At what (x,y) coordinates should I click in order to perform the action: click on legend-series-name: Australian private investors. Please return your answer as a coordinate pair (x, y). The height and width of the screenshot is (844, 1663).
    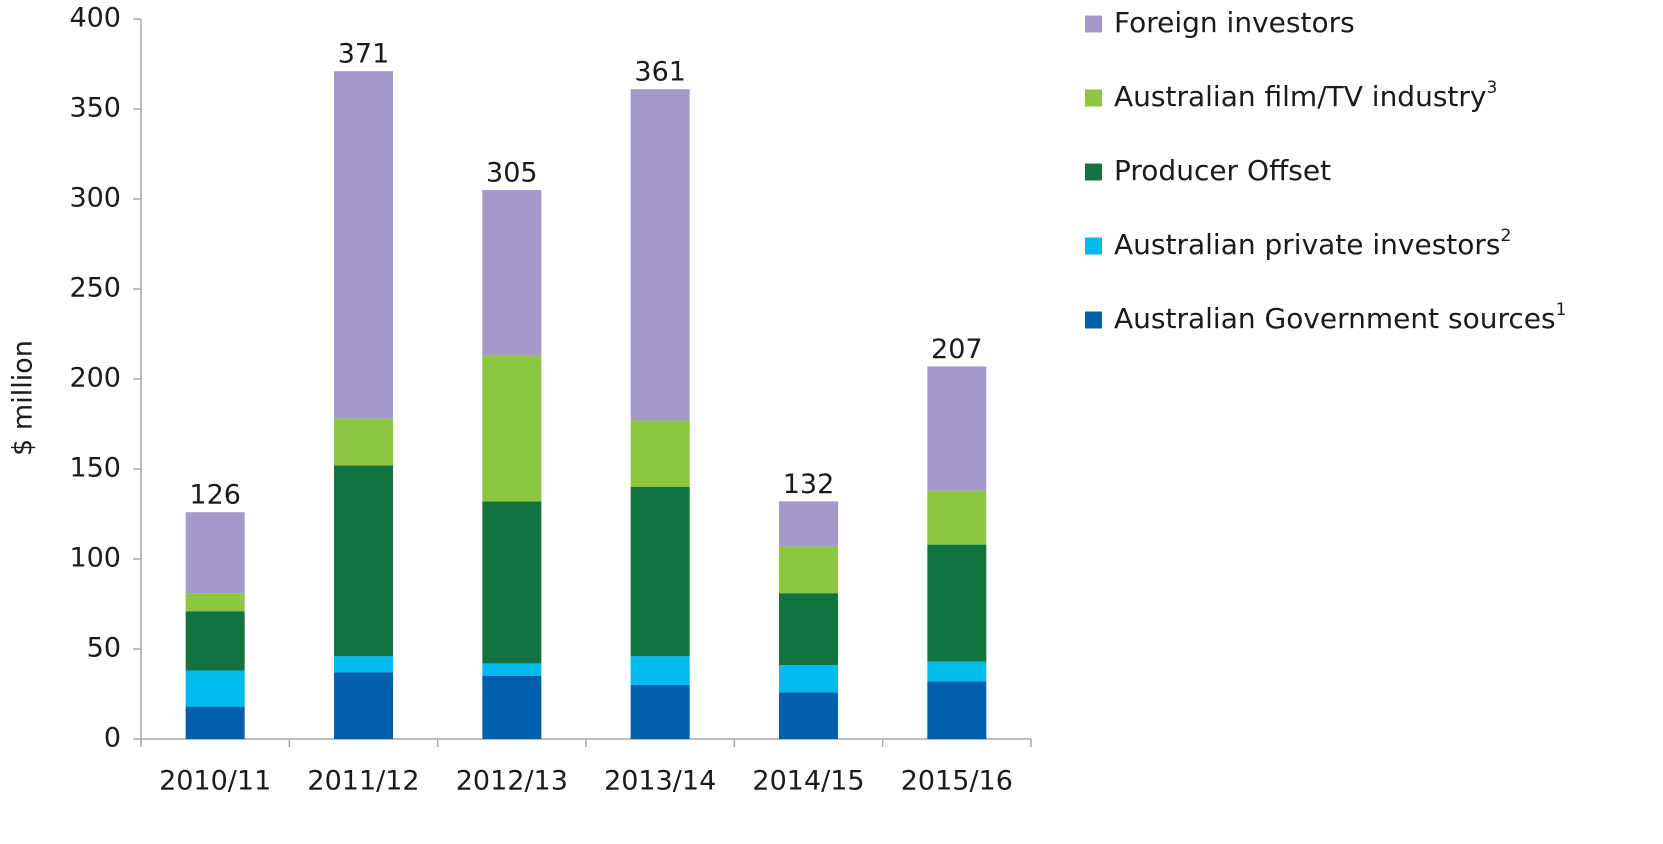
    Looking at the image, I should click on (1307, 244).